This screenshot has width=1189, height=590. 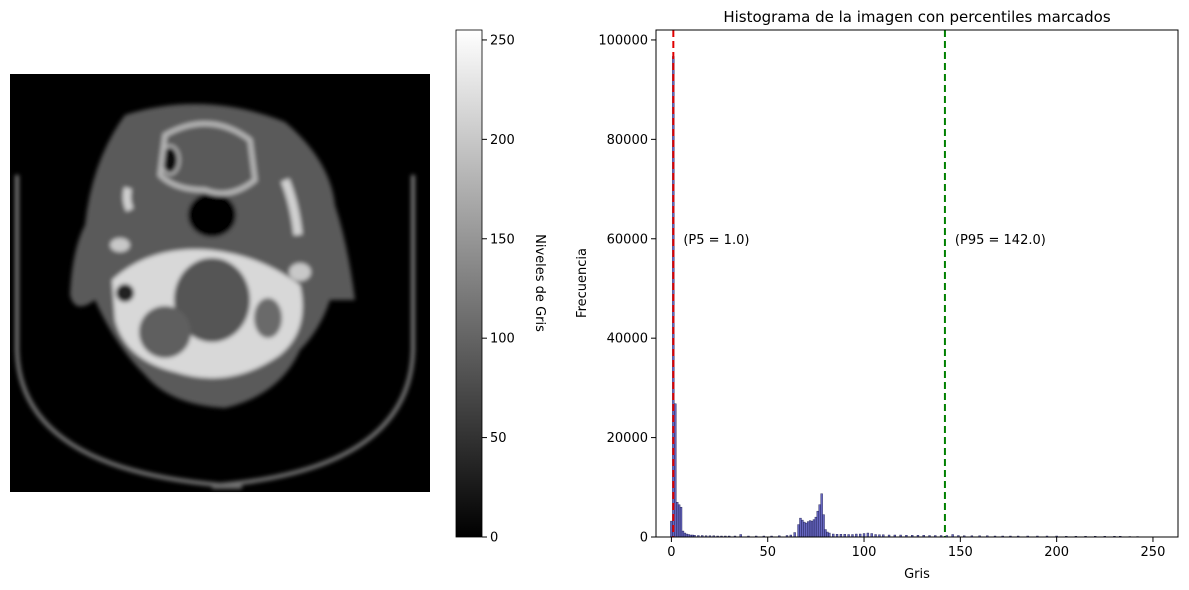 What do you see at coordinates (1056, 552) in the screenshot?
I see `x-tick-label: 200` at bounding box center [1056, 552].